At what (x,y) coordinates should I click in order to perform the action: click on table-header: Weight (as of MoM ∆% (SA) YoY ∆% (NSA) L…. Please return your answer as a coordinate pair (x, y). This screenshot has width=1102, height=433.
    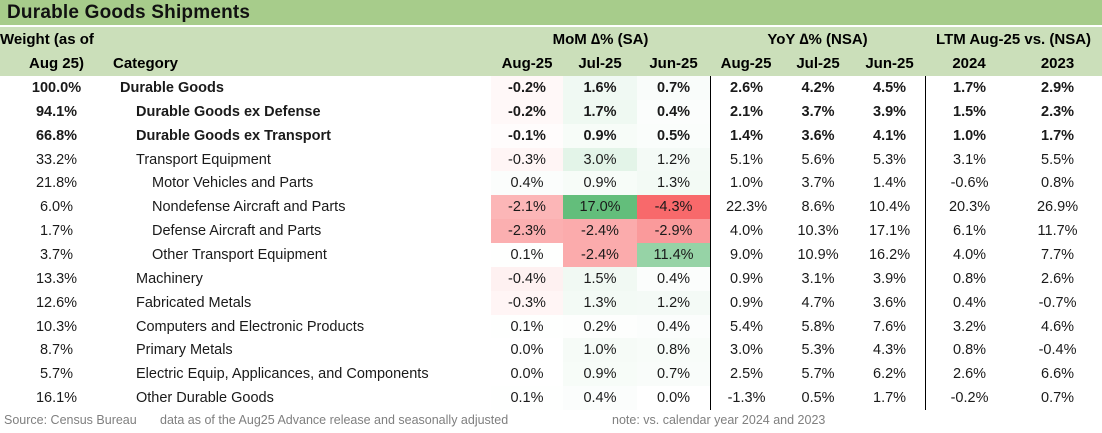
    Looking at the image, I should click on (551, 51).